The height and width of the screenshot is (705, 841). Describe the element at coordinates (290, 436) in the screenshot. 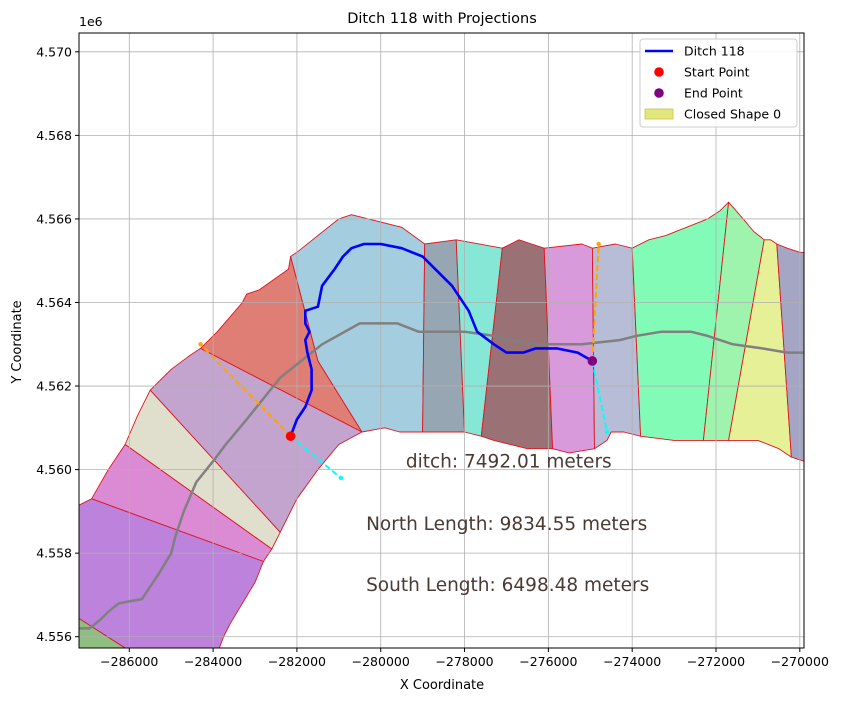

I see `start-point-marker` at that location.